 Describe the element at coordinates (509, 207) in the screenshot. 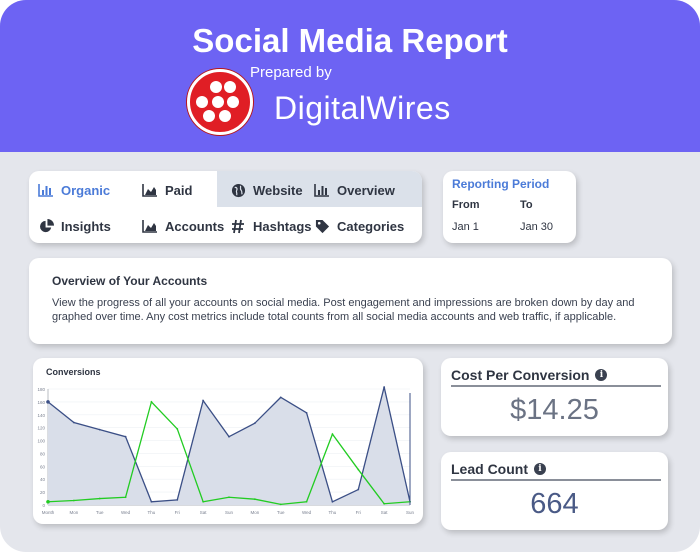

I see `reporting-period-card: Reporting Period From To Jan 1 Jan 30` at that location.